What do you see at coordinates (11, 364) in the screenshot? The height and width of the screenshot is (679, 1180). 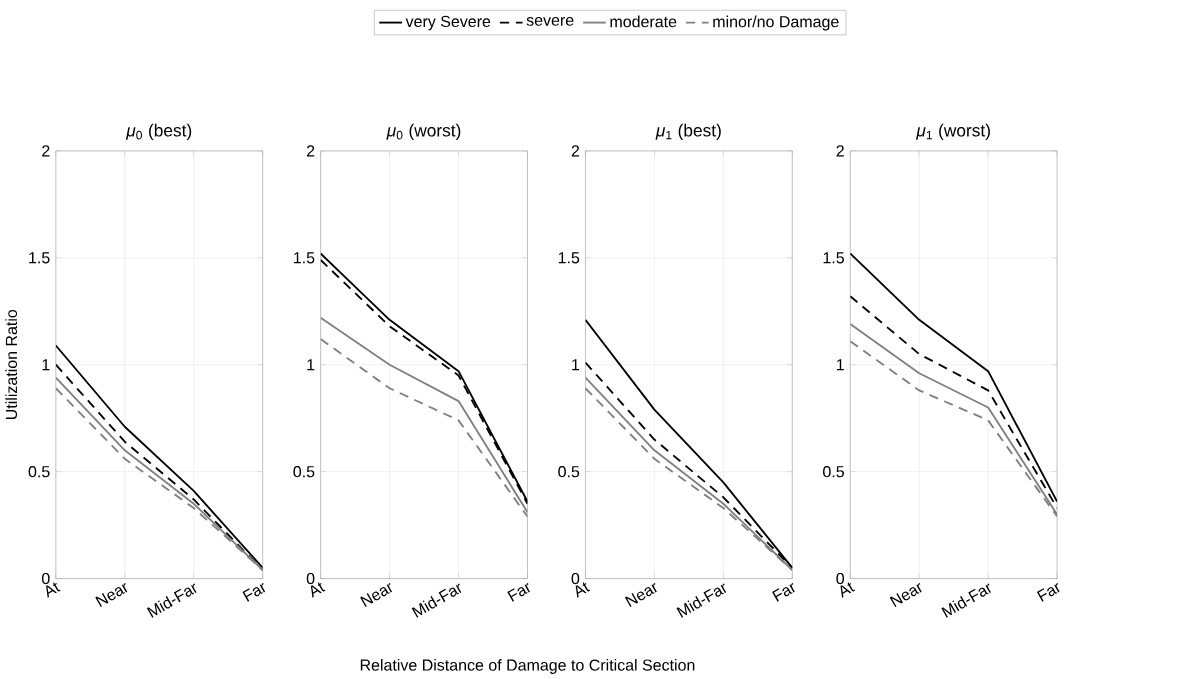 I see `y-axis-title: Utilization Ratio` at bounding box center [11, 364].